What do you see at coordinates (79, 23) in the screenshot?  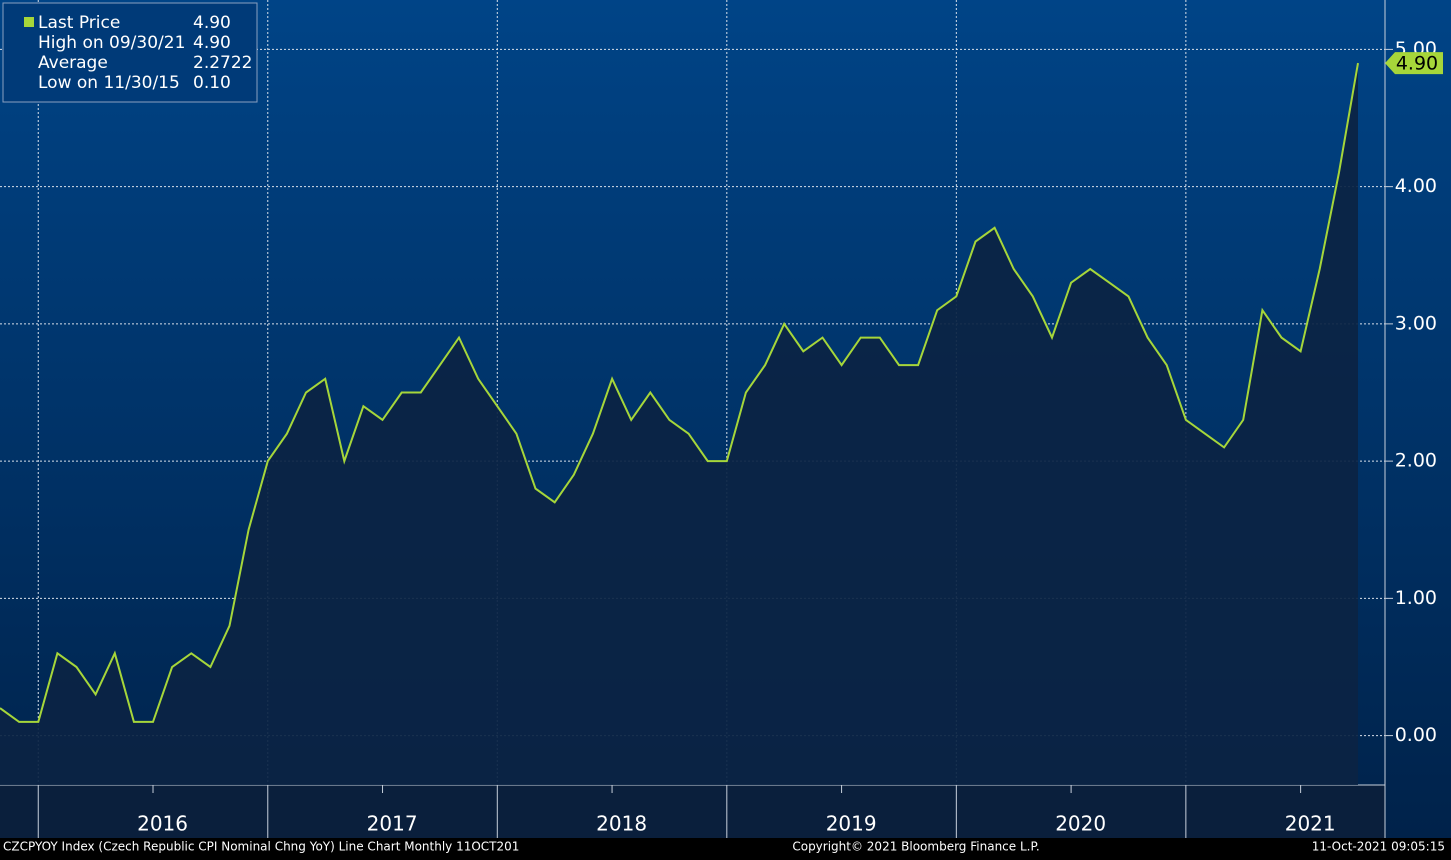 I see `legend-label: Last Price` at bounding box center [79, 23].